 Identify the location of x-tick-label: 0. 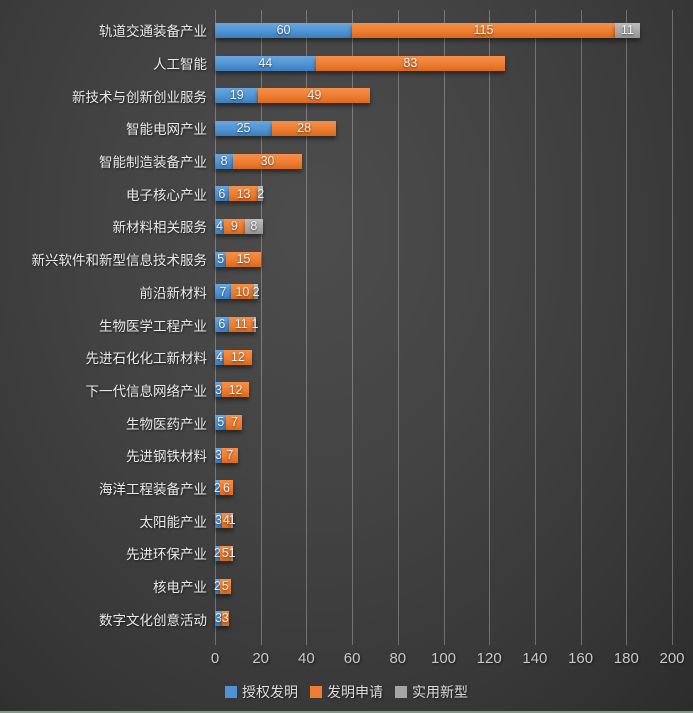
(215, 658).